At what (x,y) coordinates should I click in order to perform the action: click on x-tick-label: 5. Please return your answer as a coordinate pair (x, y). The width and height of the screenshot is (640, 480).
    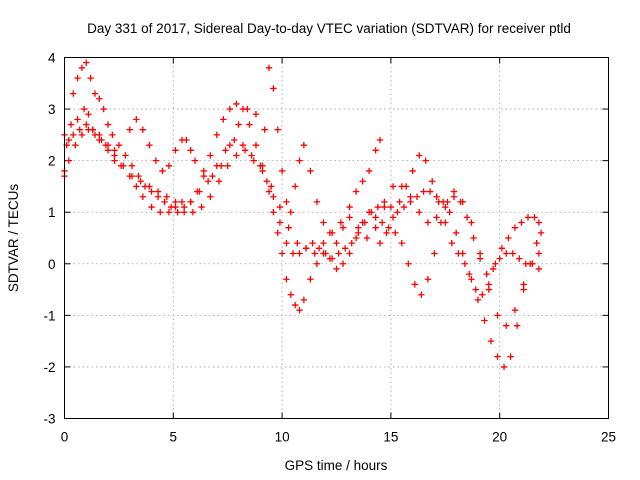
    Looking at the image, I should click on (174, 437).